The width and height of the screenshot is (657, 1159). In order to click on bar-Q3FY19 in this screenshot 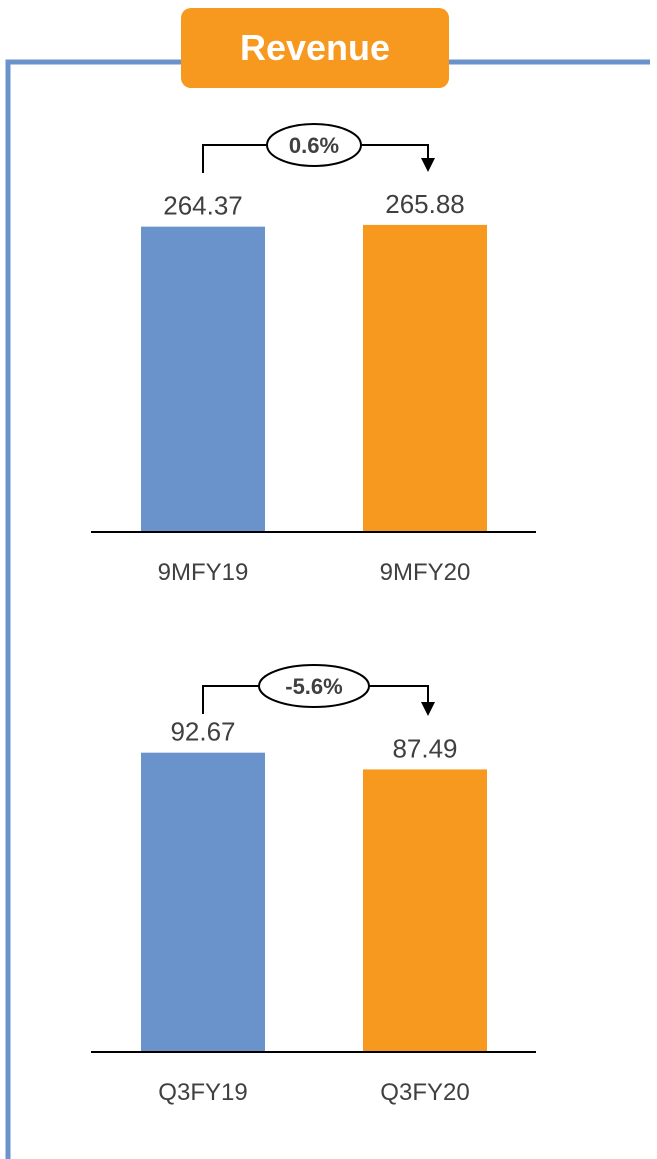, I will do `click(203, 902)`.